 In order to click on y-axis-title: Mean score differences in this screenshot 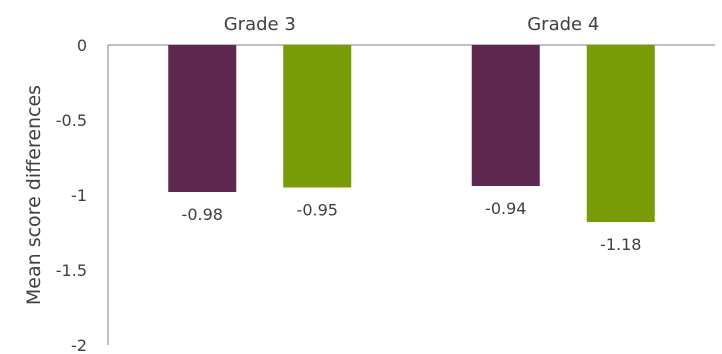, I will do `click(34, 195)`.